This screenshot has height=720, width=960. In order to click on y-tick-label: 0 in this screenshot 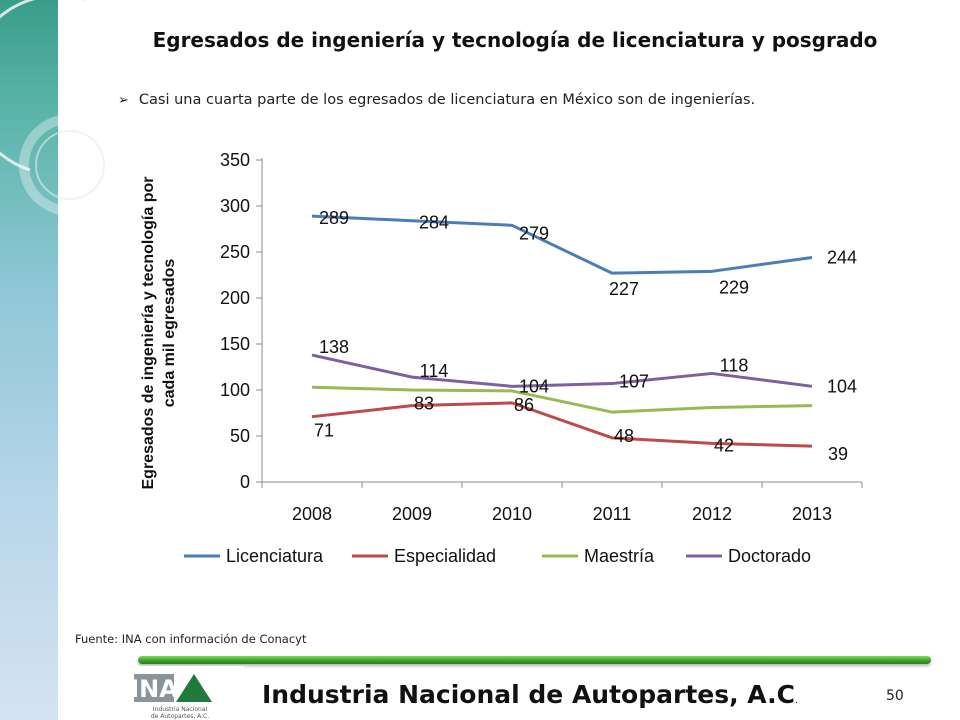, I will do `click(245, 482)`.